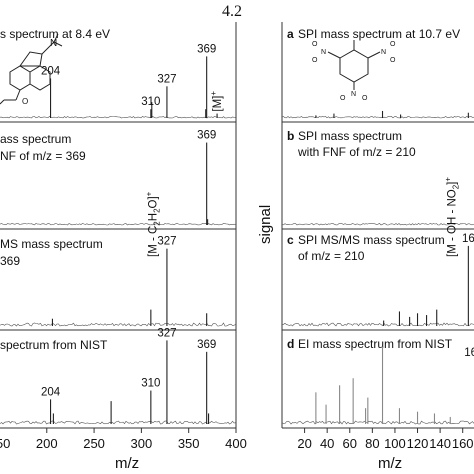  What do you see at coordinates (35, 139) in the screenshot?
I see `left-panel-2-title-line-1: ass spectrum` at bounding box center [35, 139].